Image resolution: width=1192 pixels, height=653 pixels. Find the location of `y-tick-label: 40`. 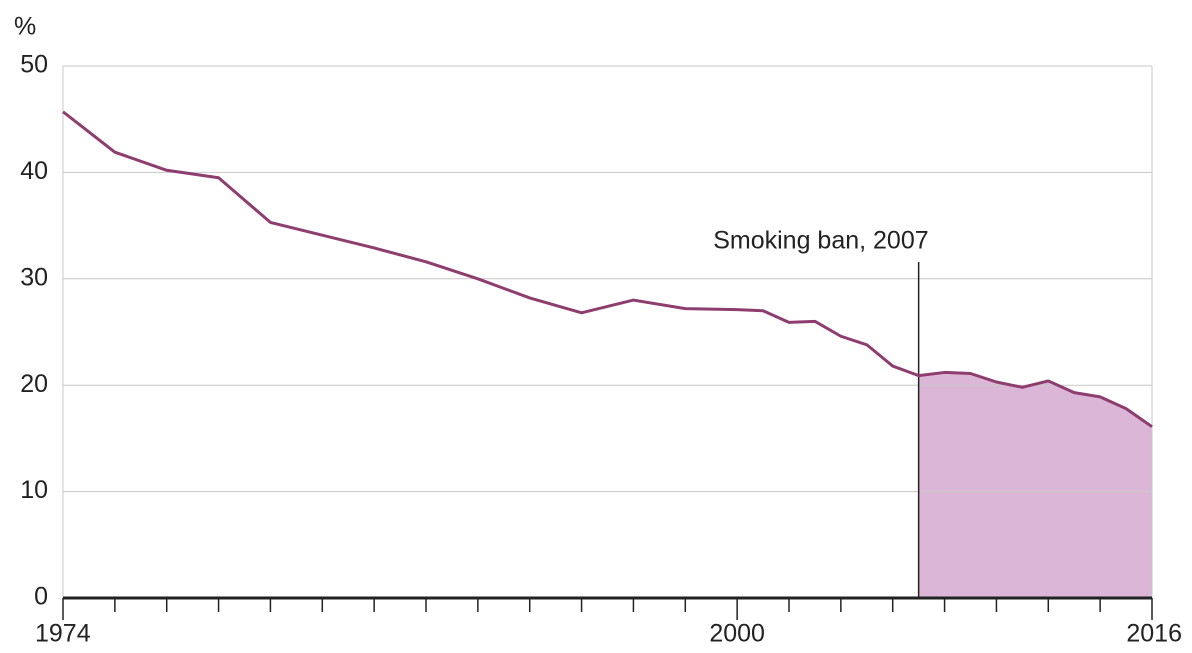

y-tick-label: 40 is located at coordinates (34, 171).